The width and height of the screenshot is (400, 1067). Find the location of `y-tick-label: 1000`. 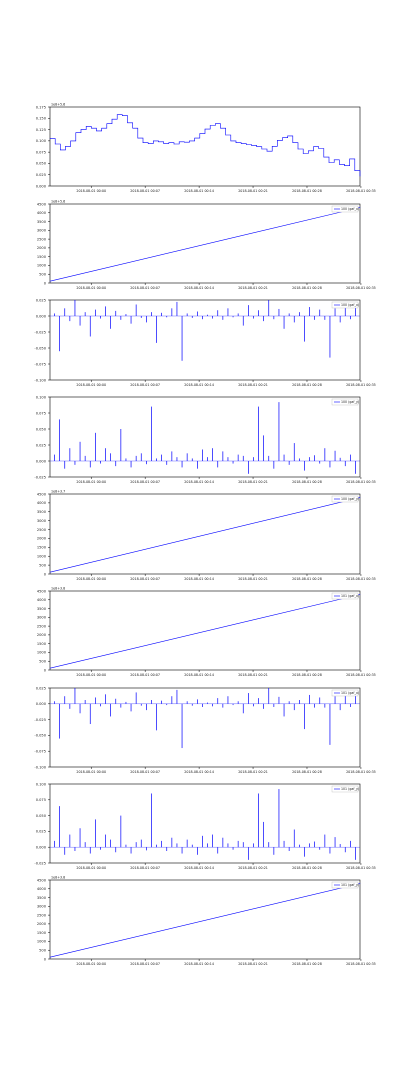

y-tick-label: 1000 is located at coordinates (42, 942).